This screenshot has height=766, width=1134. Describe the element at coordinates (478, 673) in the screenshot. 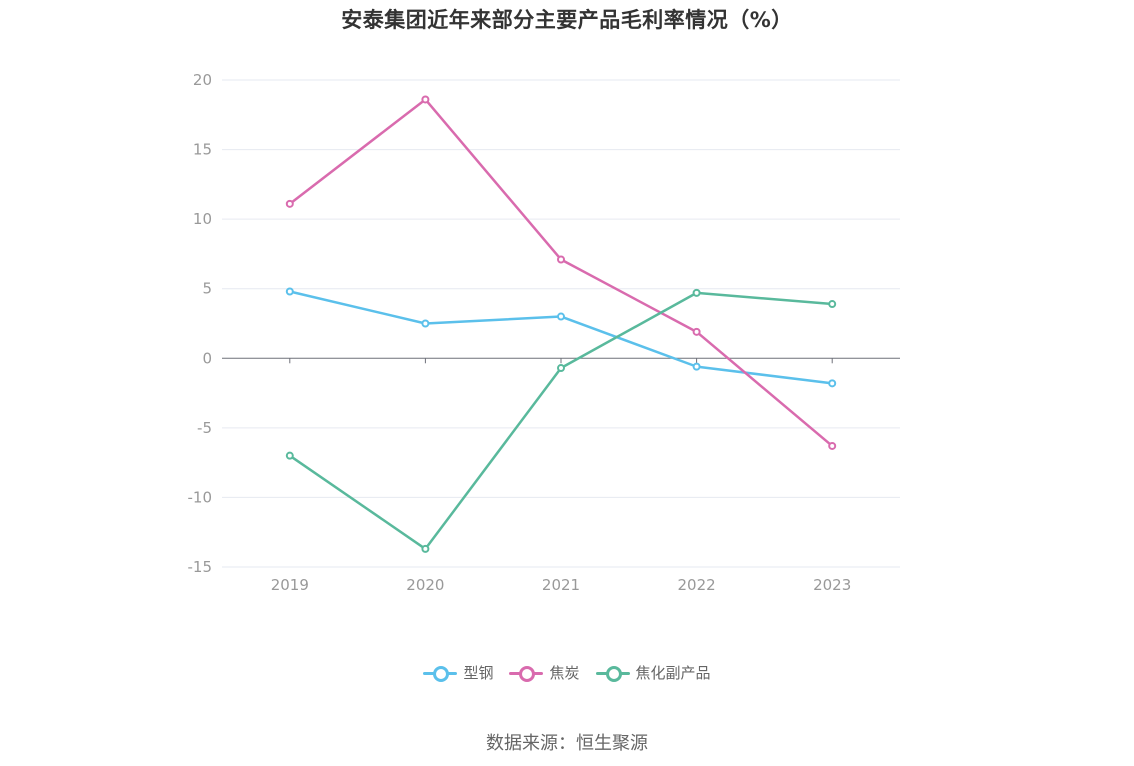

I see `legend-label: 型钢` at that location.